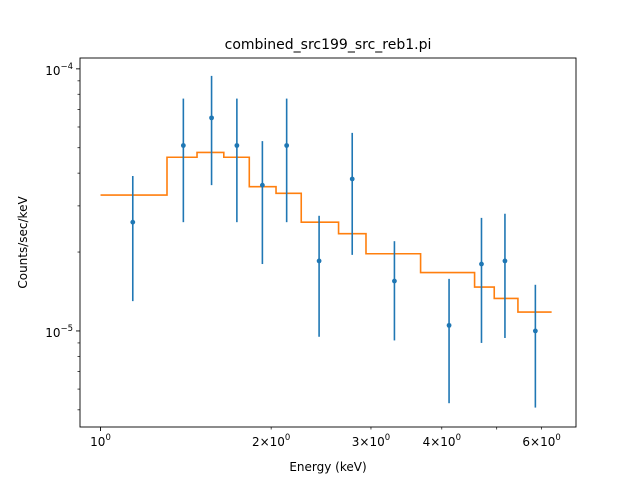 The width and height of the screenshot is (640, 480). What do you see at coordinates (59, 332) in the screenshot?
I see `y-tick-label: 10⁻⁵` at bounding box center [59, 332].